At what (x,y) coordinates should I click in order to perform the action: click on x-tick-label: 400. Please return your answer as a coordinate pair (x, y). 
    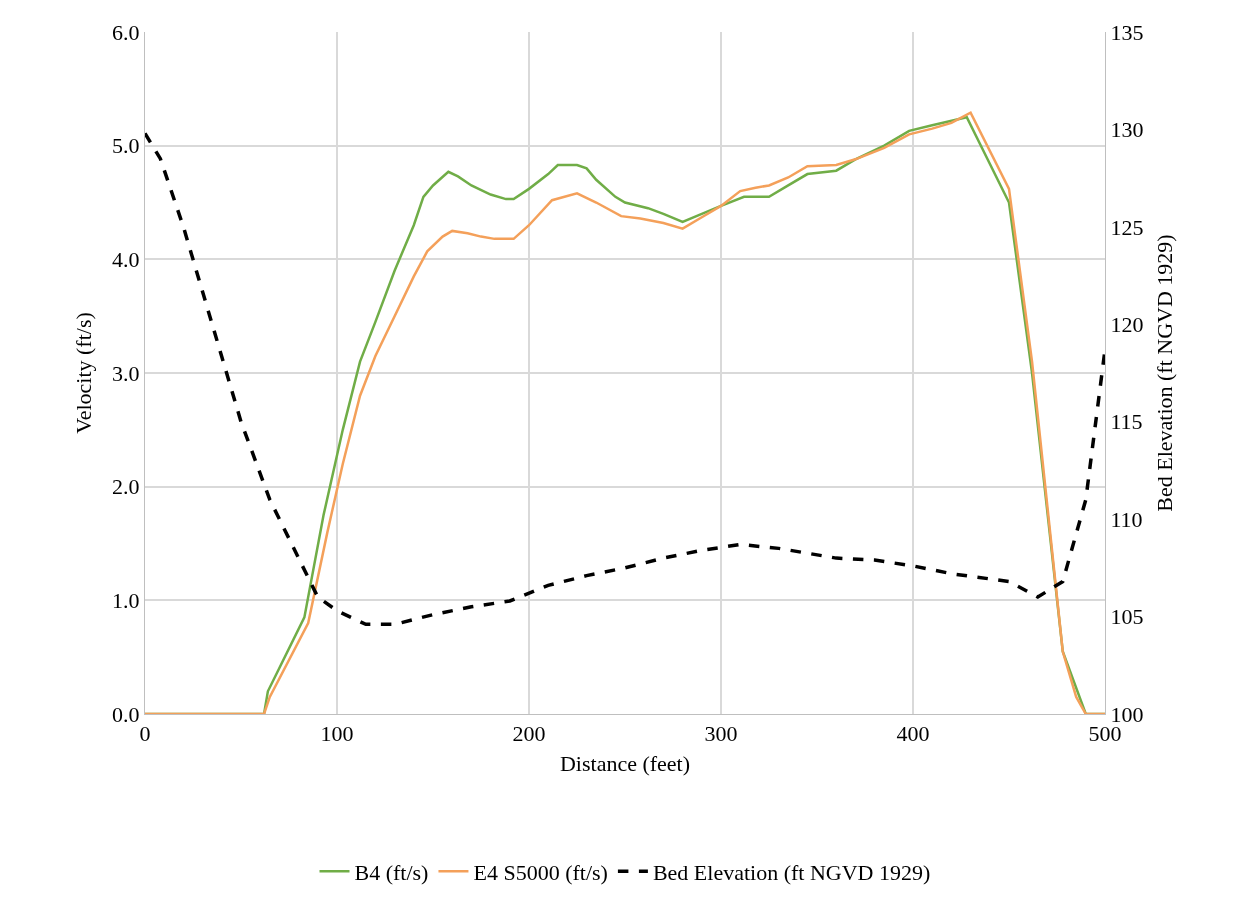
    Looking at the image, I should click on (913, 734).